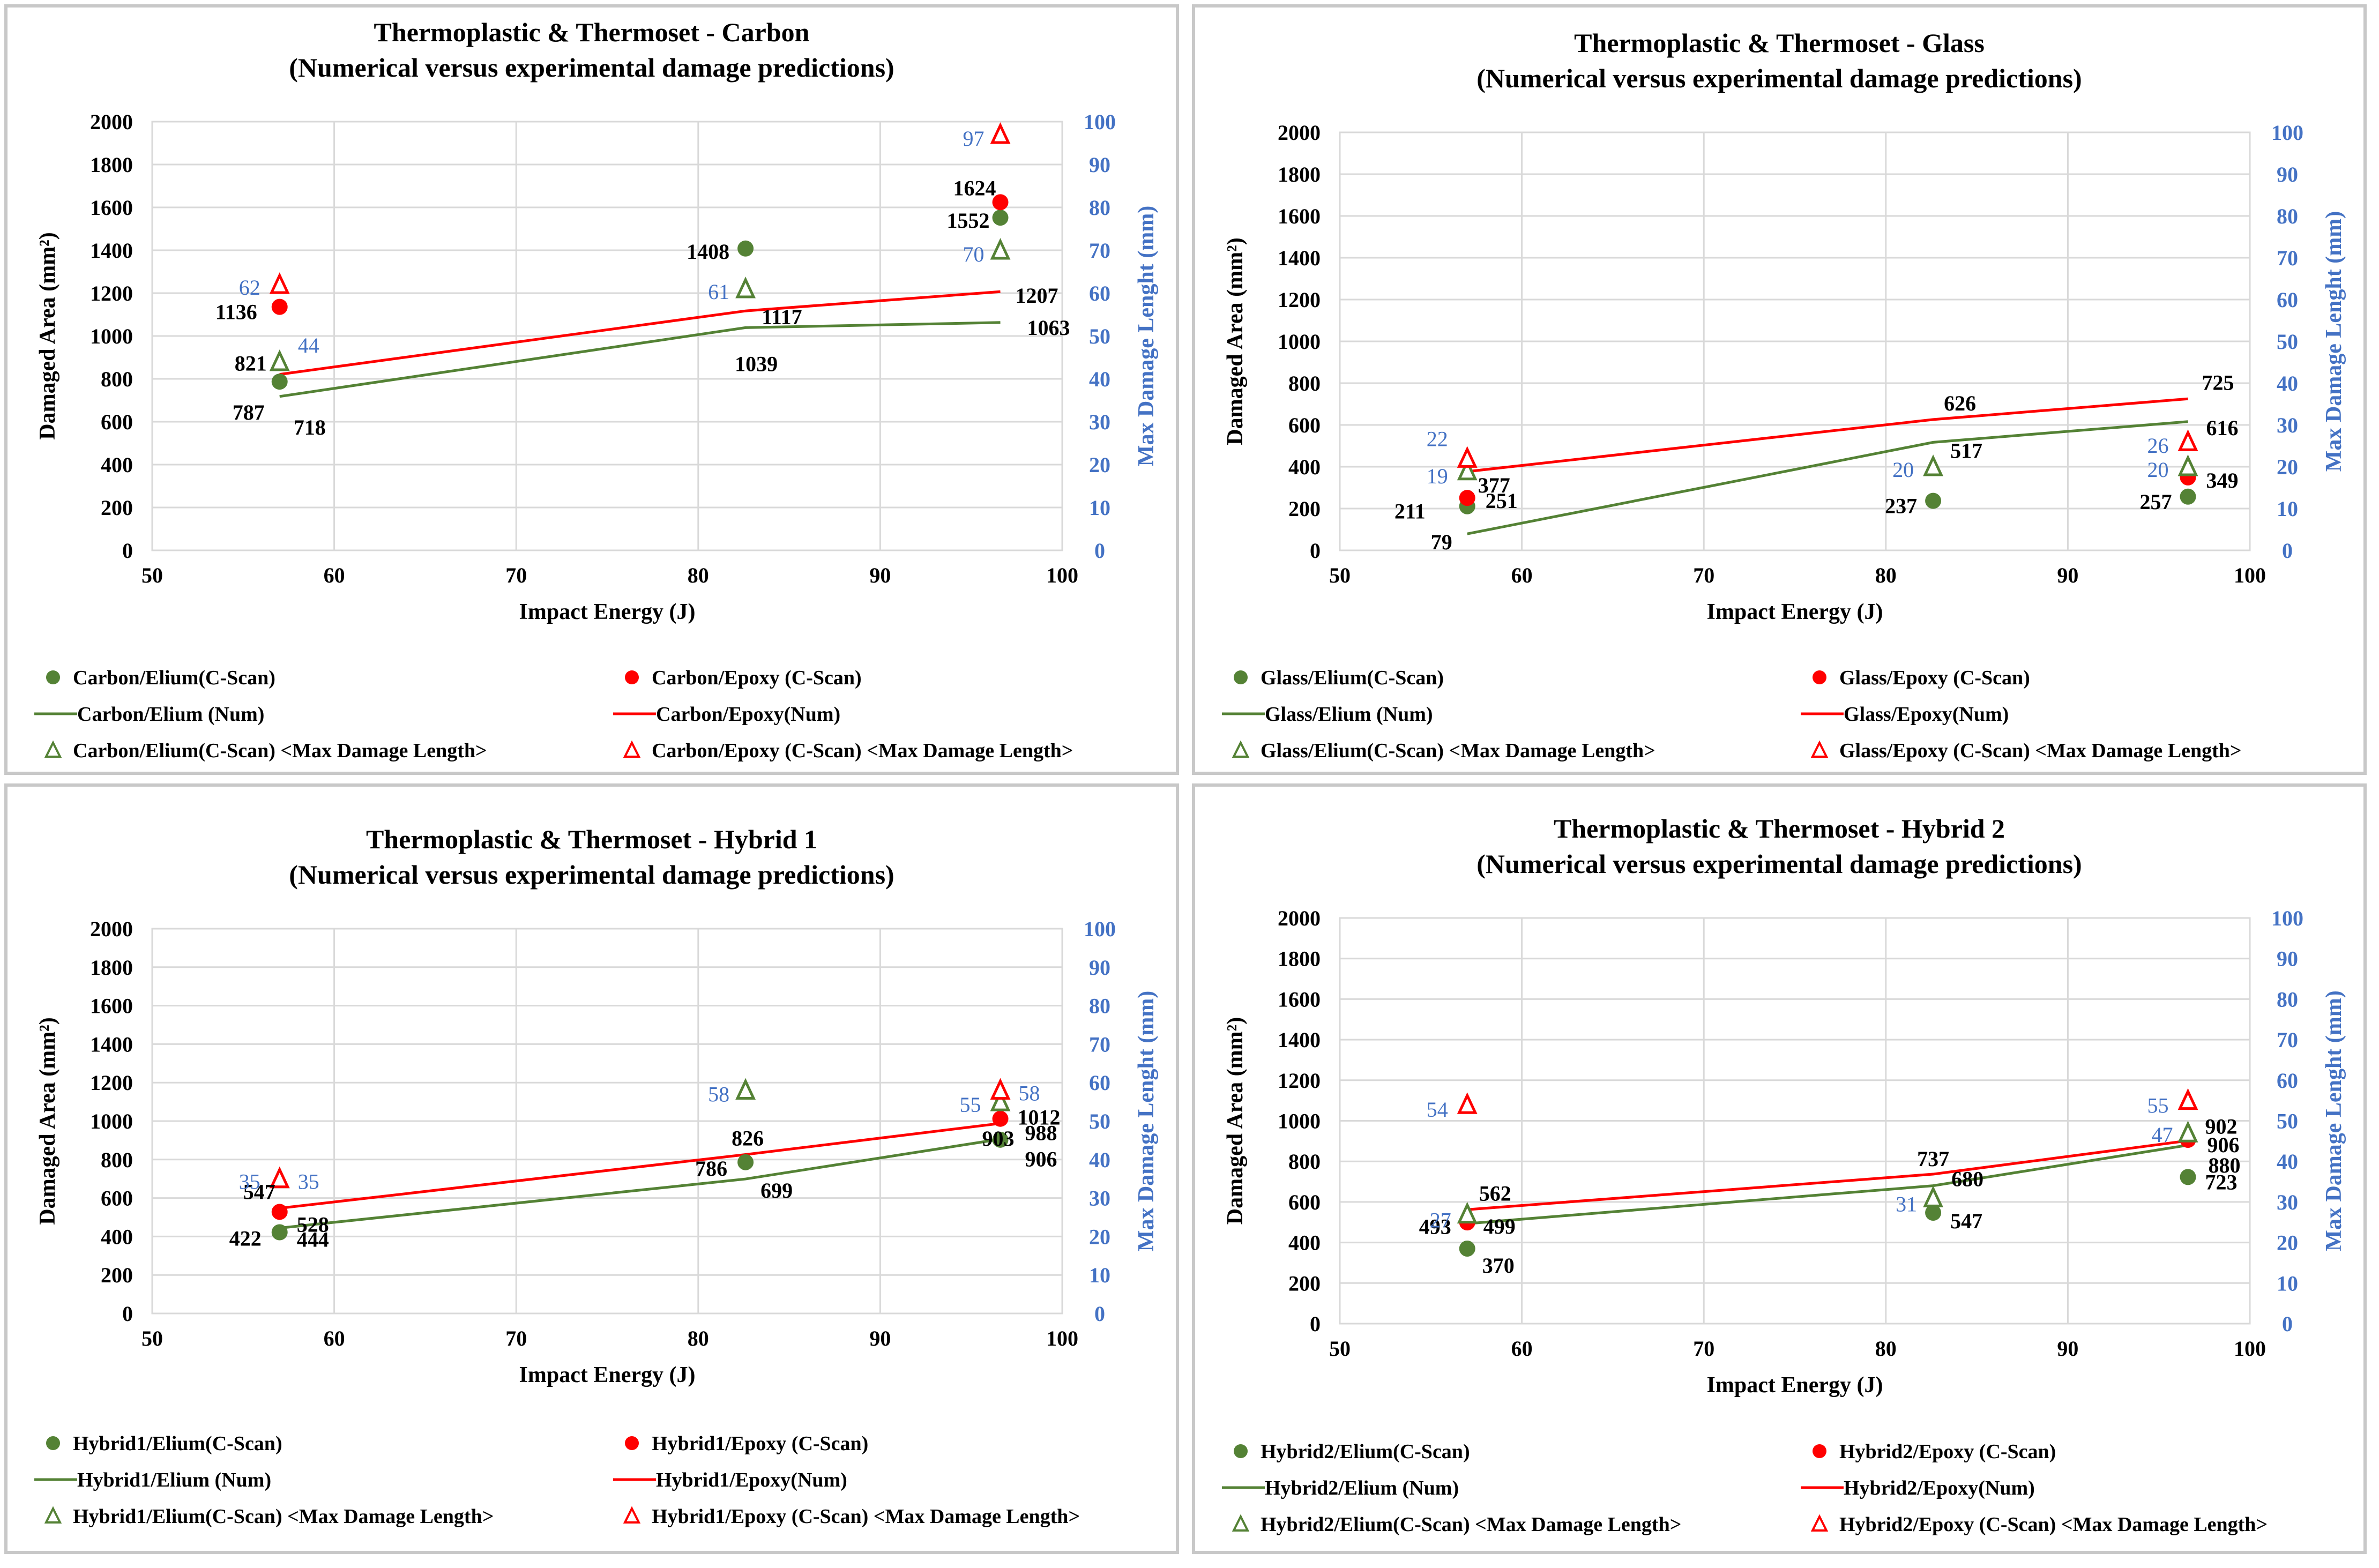 This screenshot has height=1568, width=2379. I want to click on y-tick-label: 0, so click(127, 1314).